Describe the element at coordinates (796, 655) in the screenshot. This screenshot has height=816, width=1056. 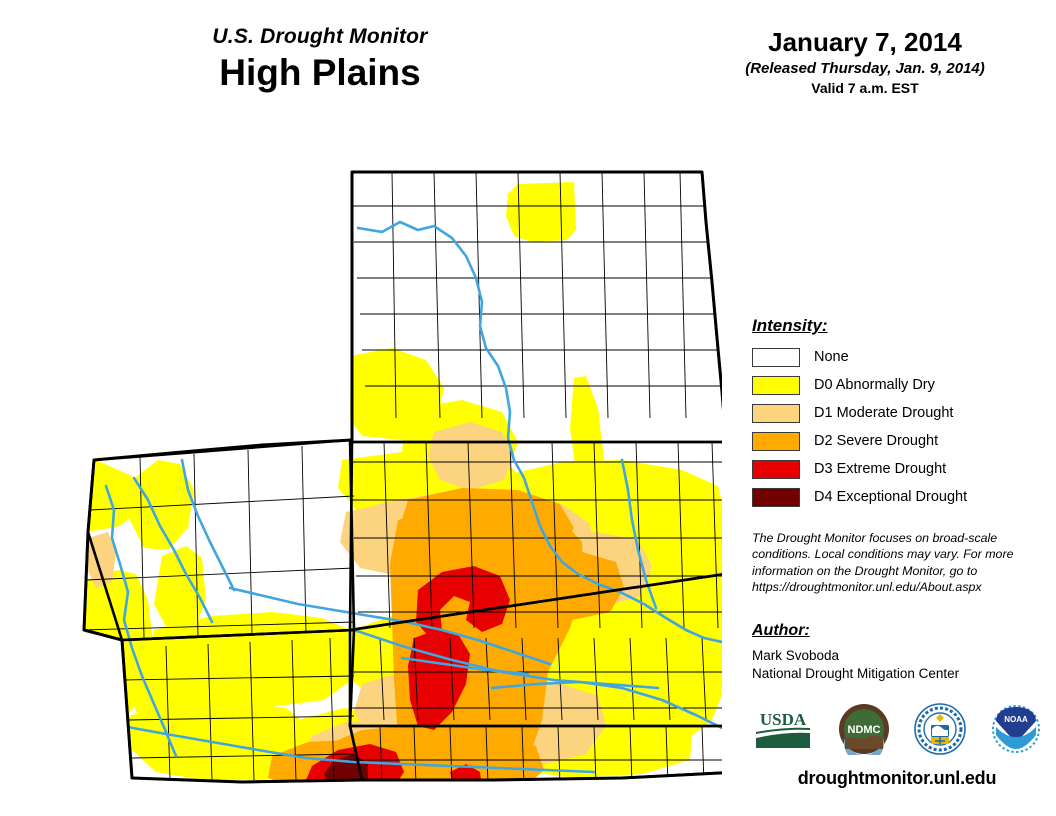
I see `author-name: Mark Svoboda` at that location.